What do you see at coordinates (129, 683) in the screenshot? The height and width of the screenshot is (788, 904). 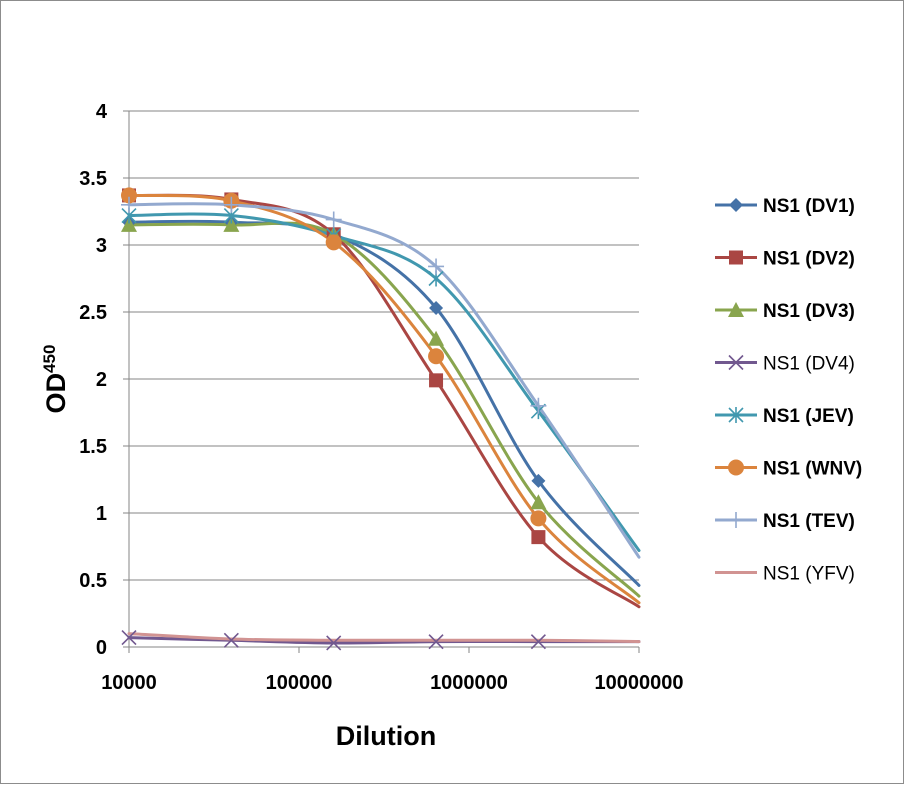 I see `x-tick-label: 10000` at bounding box center [129, 683].